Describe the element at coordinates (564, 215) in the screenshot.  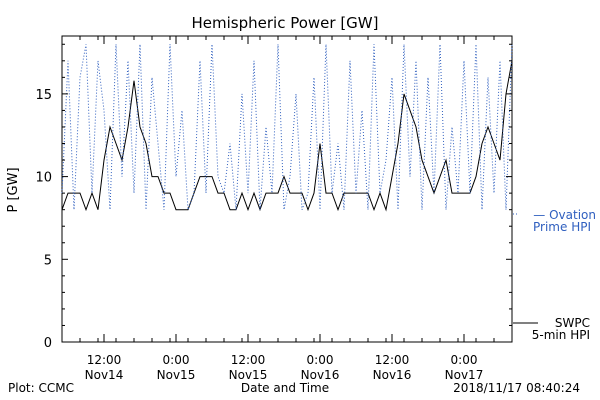
I see `legend-ovation-label: — Ovation` at that location.